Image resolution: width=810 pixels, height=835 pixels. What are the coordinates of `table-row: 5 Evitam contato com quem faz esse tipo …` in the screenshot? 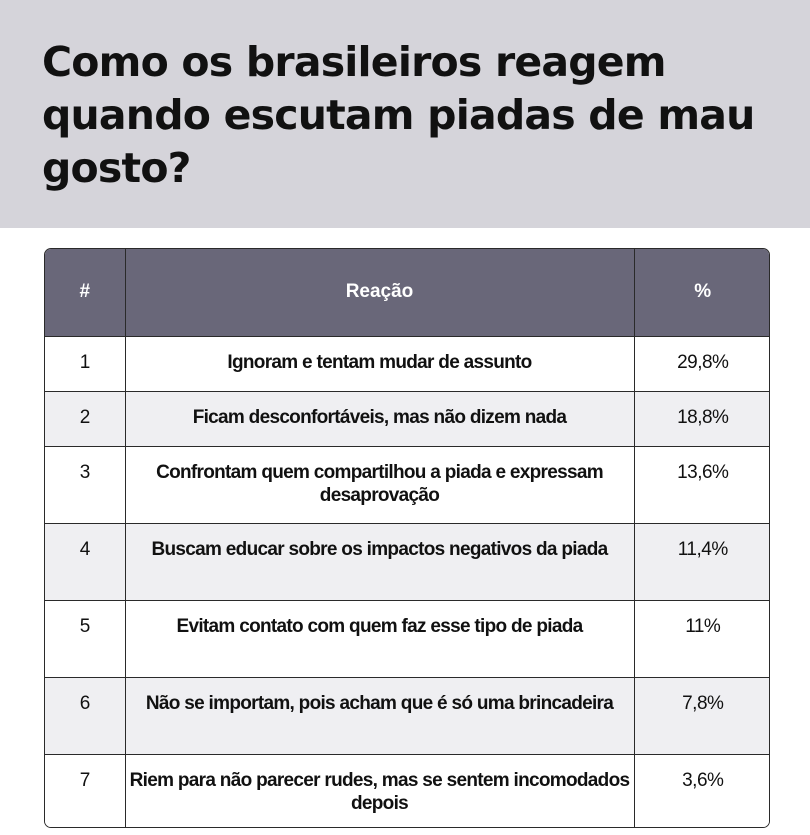 It's located at (407, 638).